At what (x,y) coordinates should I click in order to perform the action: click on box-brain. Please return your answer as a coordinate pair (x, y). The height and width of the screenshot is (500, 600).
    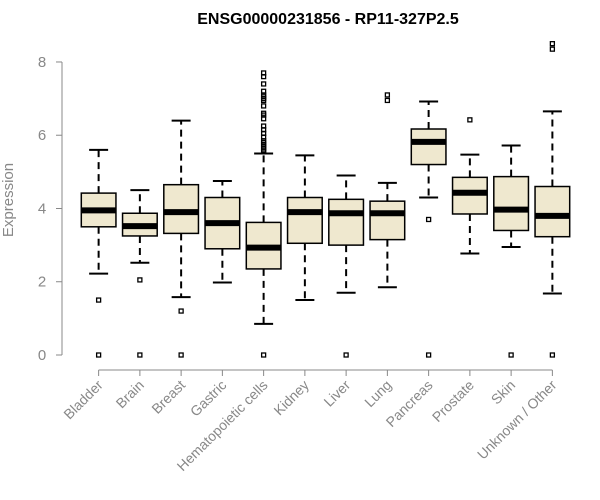
    Looking at the image, I should click on (139, 273).